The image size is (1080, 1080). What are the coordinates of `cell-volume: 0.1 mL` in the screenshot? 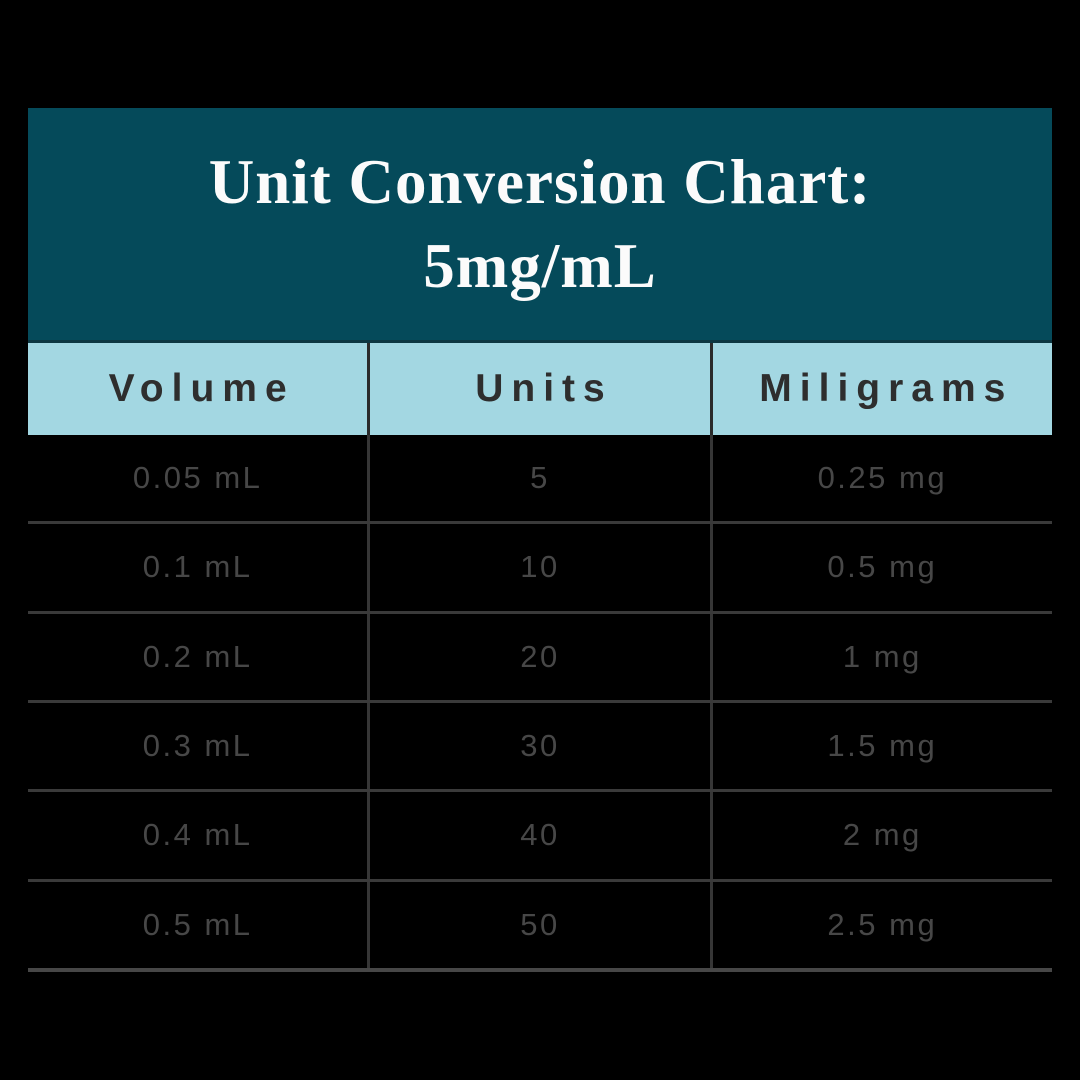 It's located at (197, 567).